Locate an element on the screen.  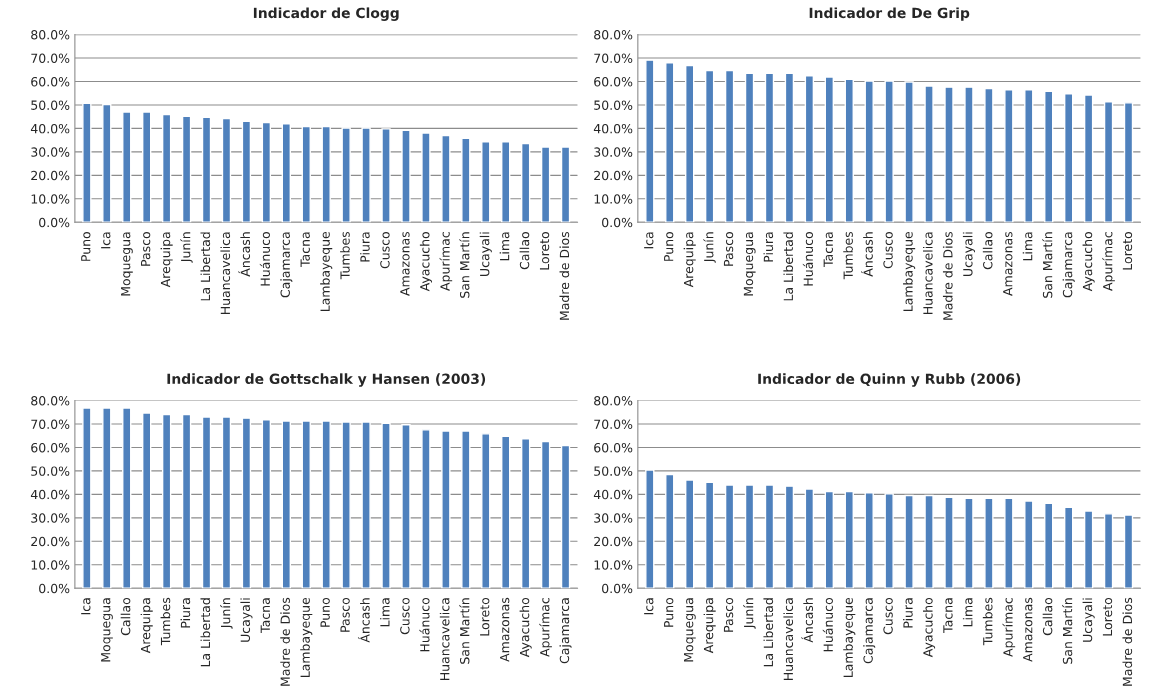
y-tick-label: 60.0% is located at coordinates (50, 81).